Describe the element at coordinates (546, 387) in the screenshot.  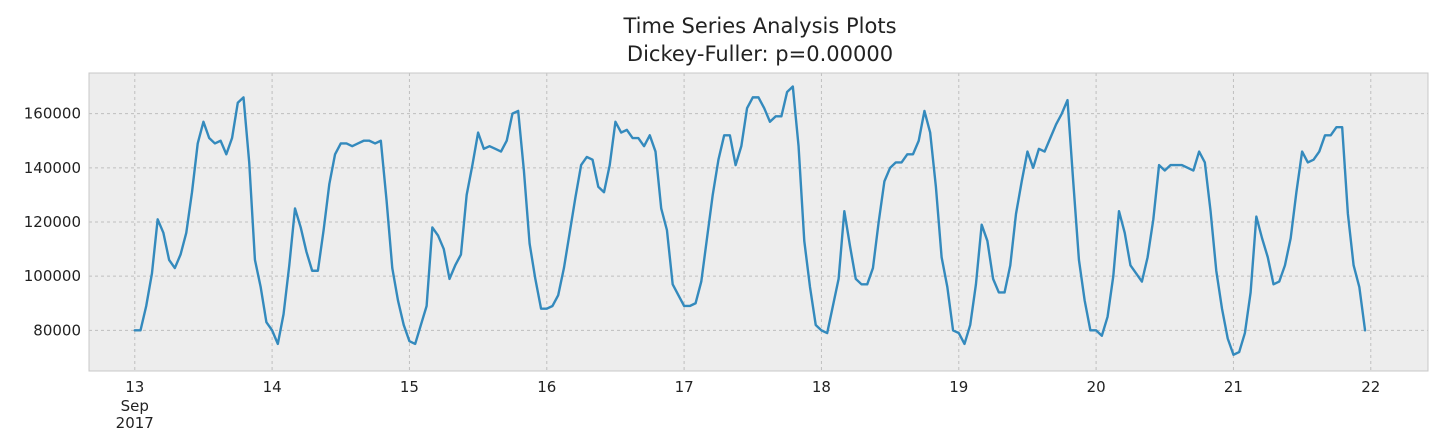
I see `x-tick-label: 16` at that location.